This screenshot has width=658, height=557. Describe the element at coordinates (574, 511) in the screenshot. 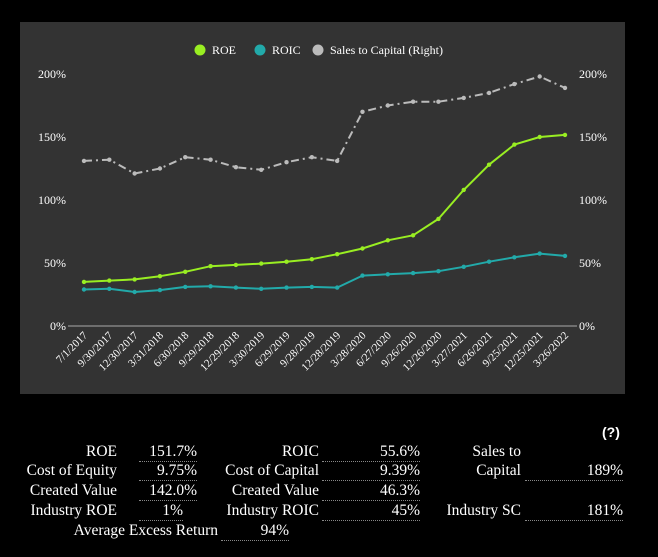

I see `industry-sc-value: 181%` at that location.